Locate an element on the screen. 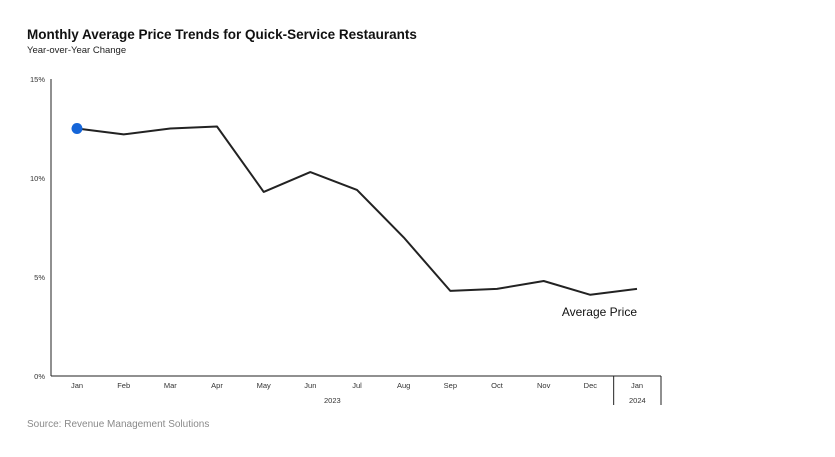 The image size is (835, 457). x-tick-label: Sep is located at coordinates (450, 385).